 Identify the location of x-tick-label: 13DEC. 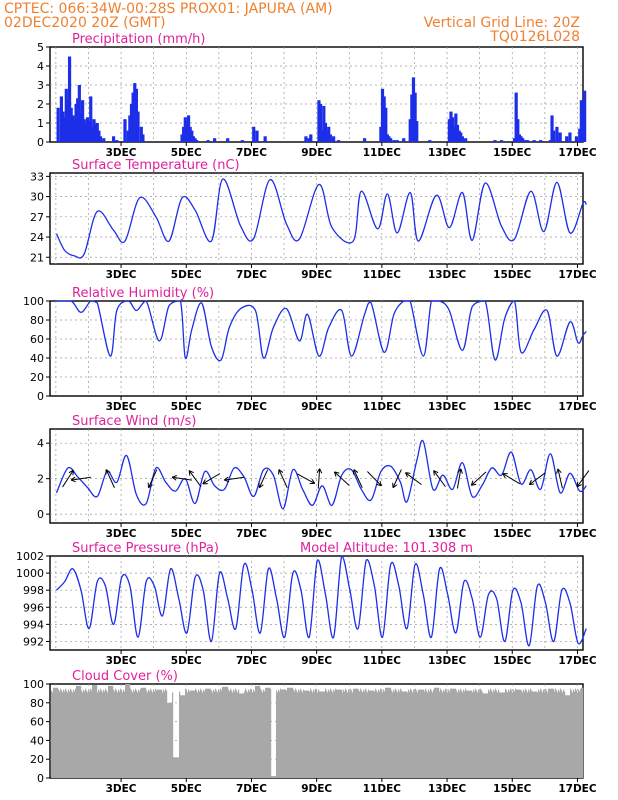
(447, 661).